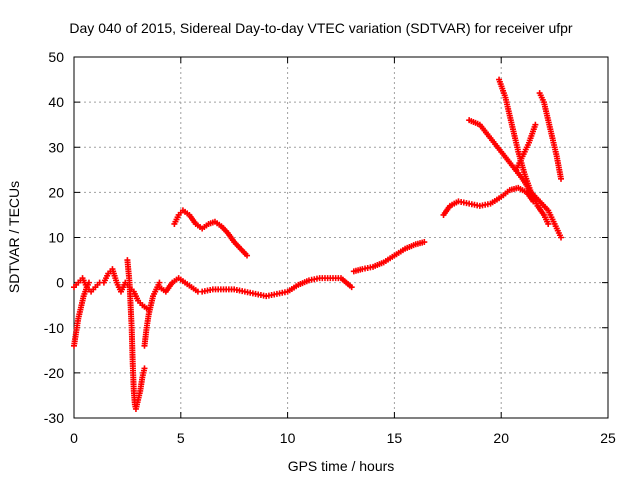  Describe the element at coordinates (54, 328) in the screenshot. I see `y-tick-label: -10` at that location.